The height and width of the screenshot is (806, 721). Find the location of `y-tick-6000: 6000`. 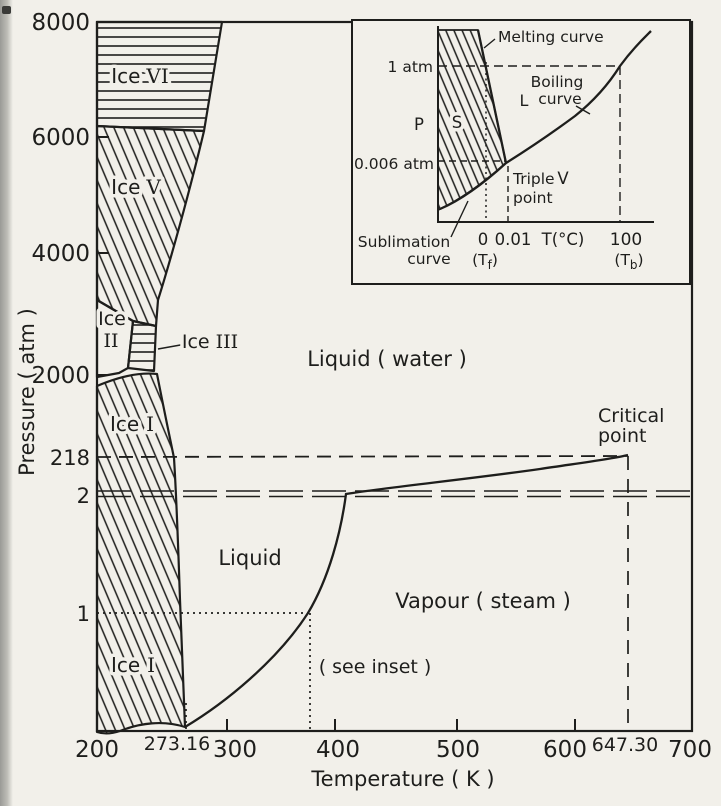

y-tick-6000: 6000 is located at coordinates (60, 138).